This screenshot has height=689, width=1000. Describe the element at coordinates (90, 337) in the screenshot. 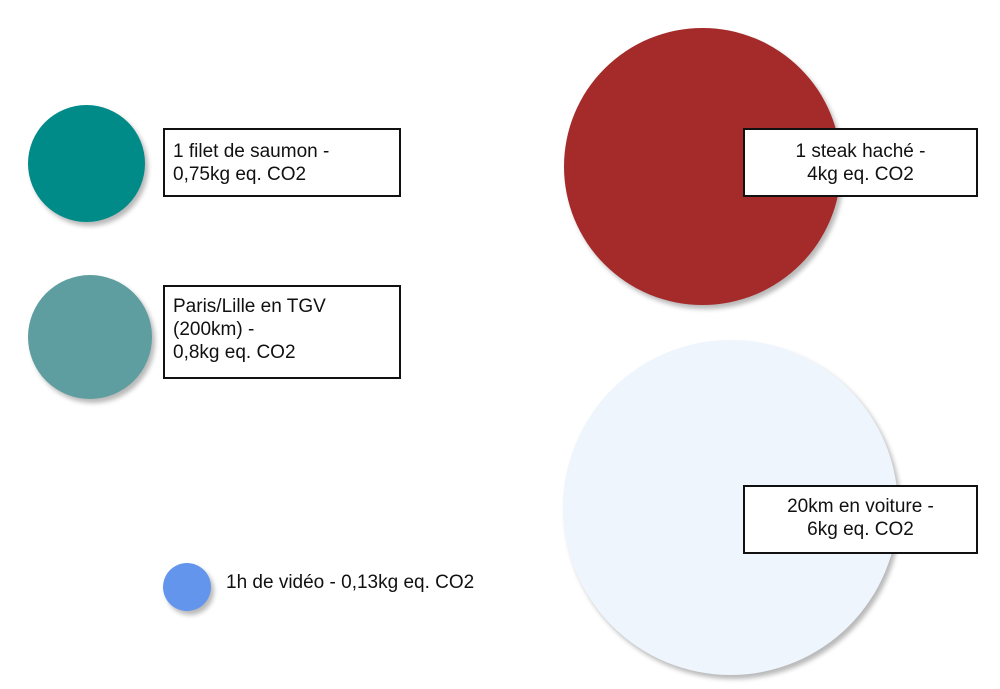

I see `tgv-circle` at that location.